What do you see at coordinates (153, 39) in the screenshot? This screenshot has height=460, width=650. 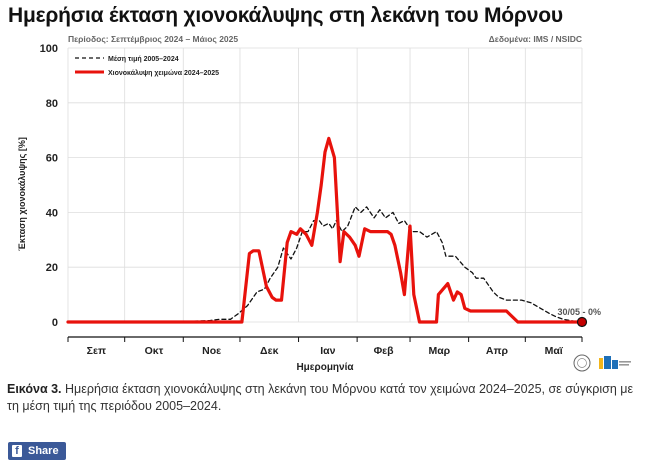 I see `chart-subtitle-left: Περίοδος: Σεπτέμβριος 2024 – Μάιος 2025` at bounding box center [153, 39].